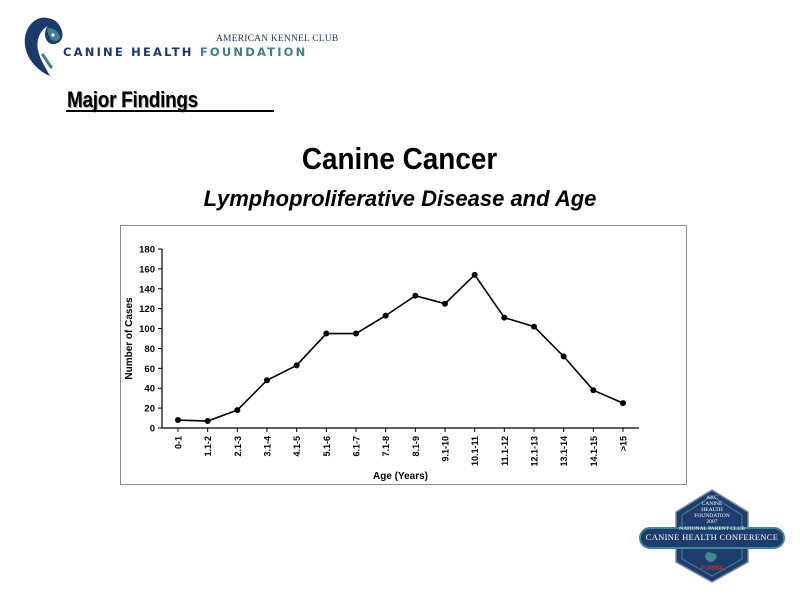 This screenshot has height=600, width=800. Describe the element at coordinates (535, 451) in the screenshot. I see `x-tick-label: 12.1-13` at that location.